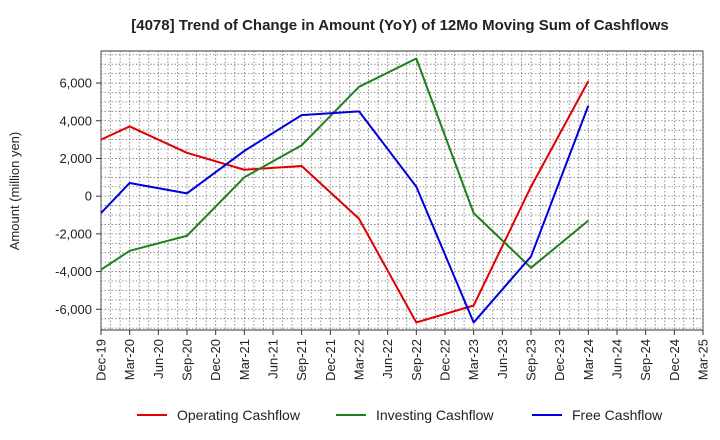  Describe the element at coordinates (273, 359) in the screenshot. I see `x-tick-label: Jun-21` at that location.